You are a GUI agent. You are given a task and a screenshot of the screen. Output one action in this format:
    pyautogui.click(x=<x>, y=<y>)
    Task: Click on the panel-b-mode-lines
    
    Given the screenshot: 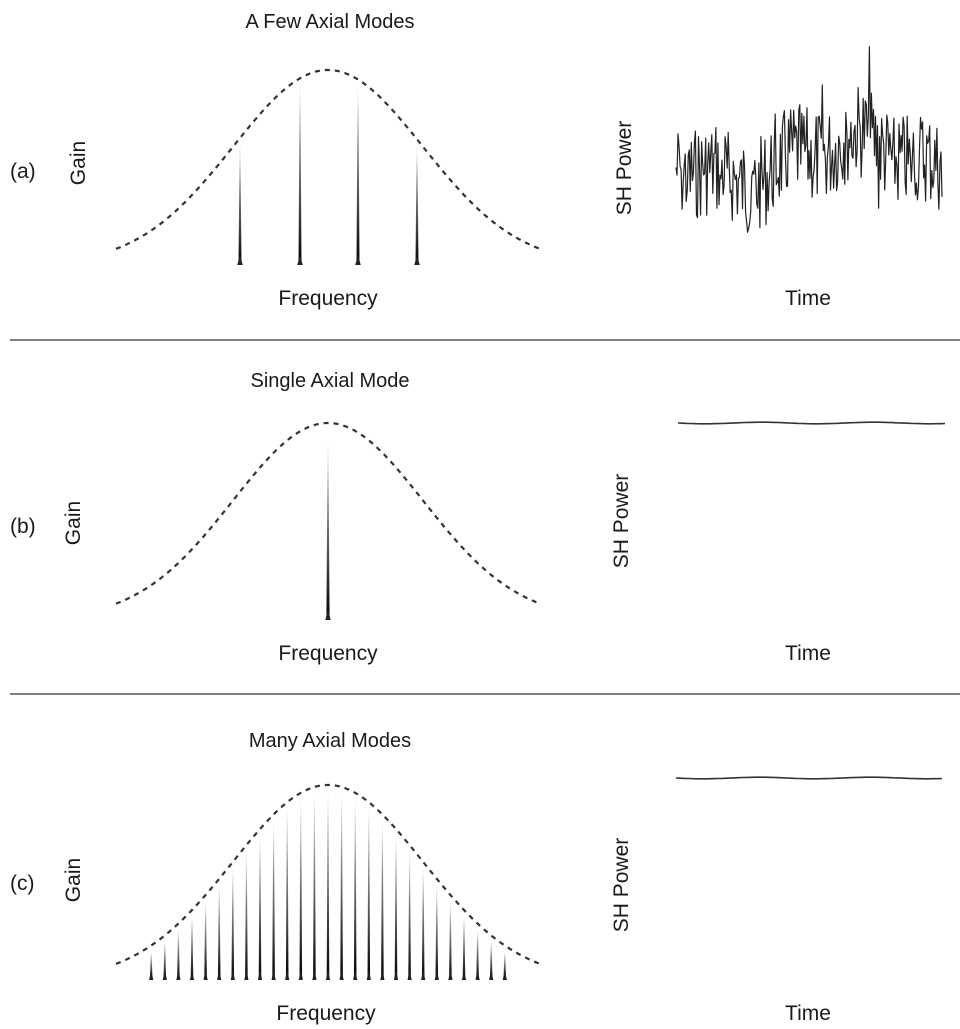 What is the action you would take?
    pyautogui.click(x=328, y=531)
    